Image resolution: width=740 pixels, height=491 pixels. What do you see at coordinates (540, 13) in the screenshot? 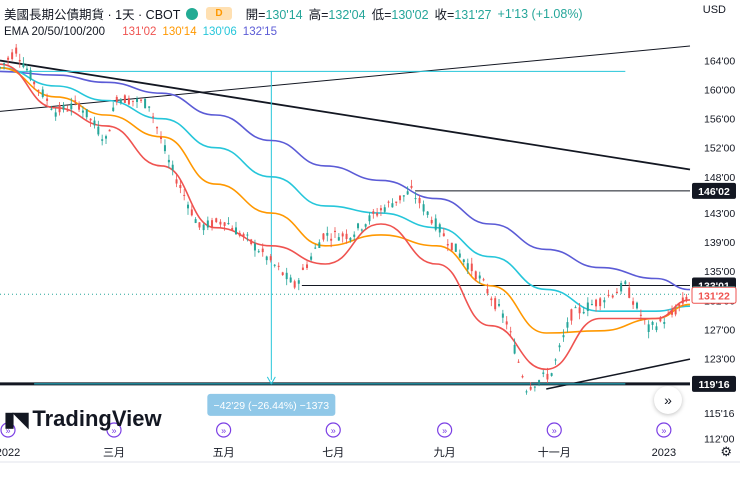
I see `ohlc-change: +1'13 (+1.08%)` at bounding box center [540, 13].